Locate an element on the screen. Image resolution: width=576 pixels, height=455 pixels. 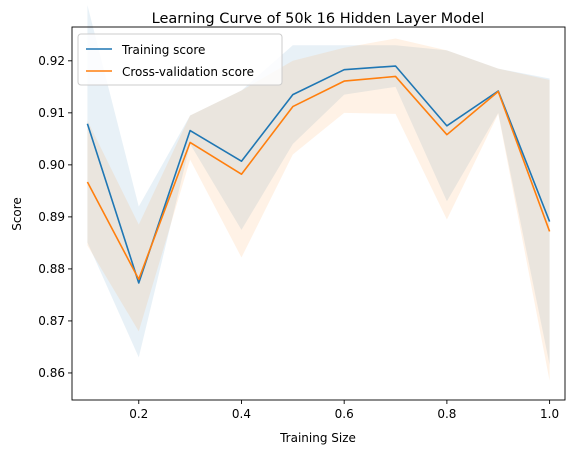
y-tick-label: 0.87 is located at coordinates (51, 321).